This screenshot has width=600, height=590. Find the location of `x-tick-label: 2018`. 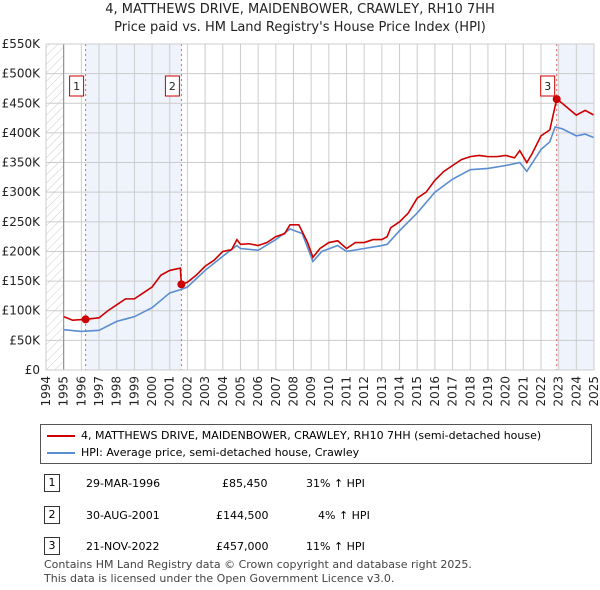

x-tick-label: 2018 is located at coordinates (470, 391).